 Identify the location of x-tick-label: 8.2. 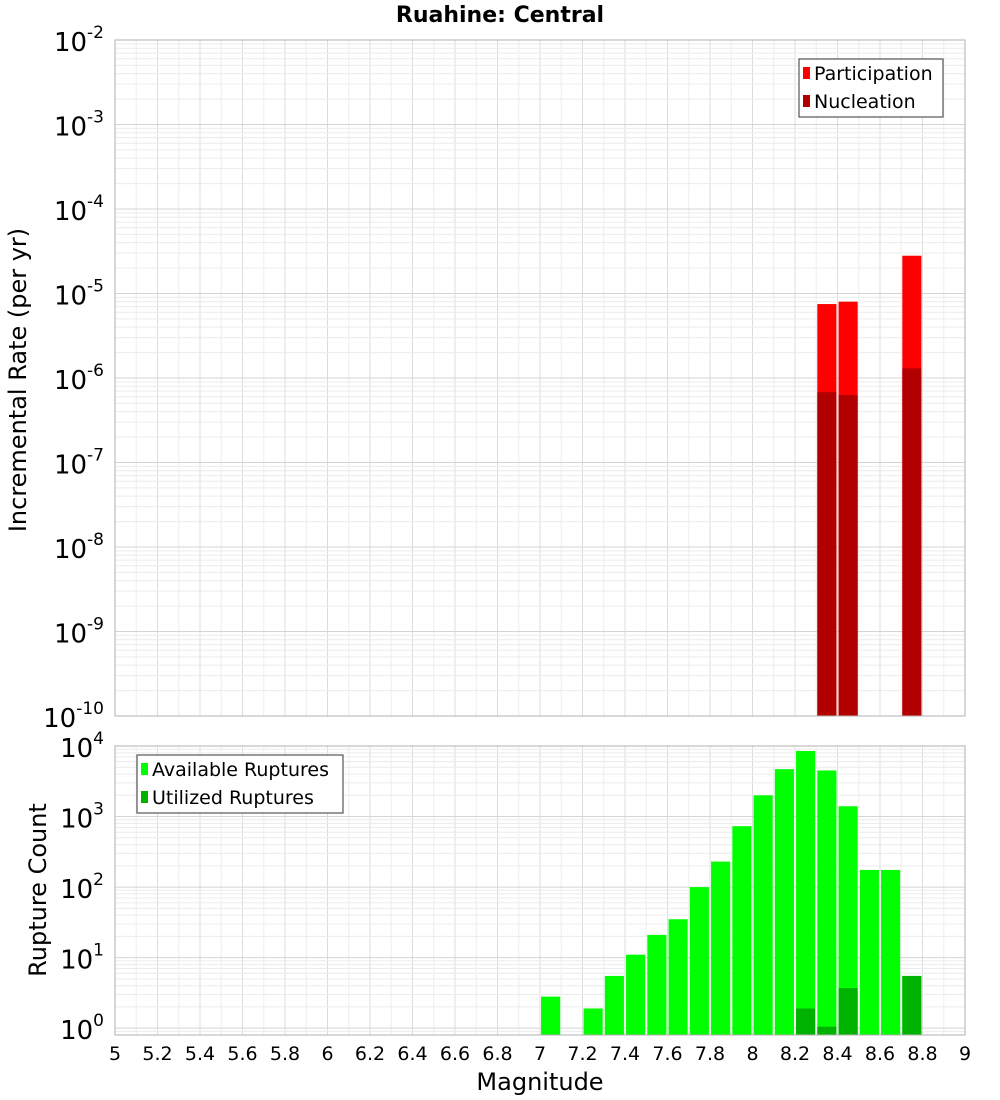
(795, 1054).